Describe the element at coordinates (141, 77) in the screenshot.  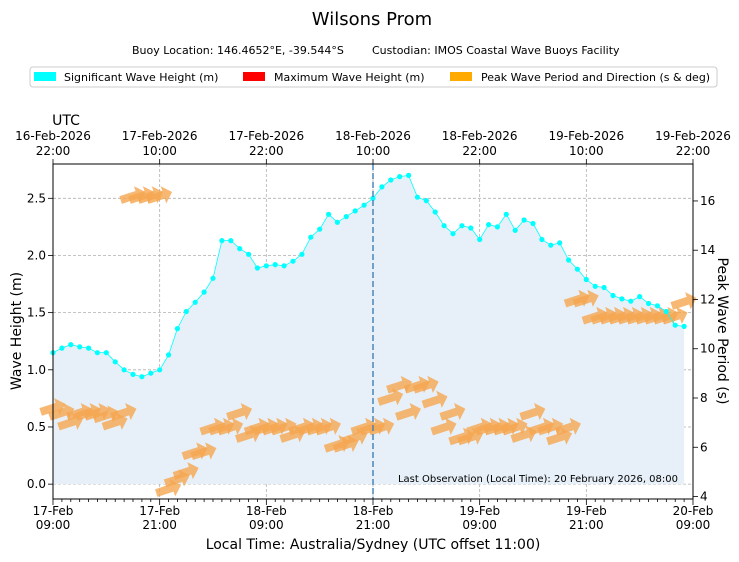
I see `legend-label-significant-wave-height: Significant Wave Height (m)` at that location.